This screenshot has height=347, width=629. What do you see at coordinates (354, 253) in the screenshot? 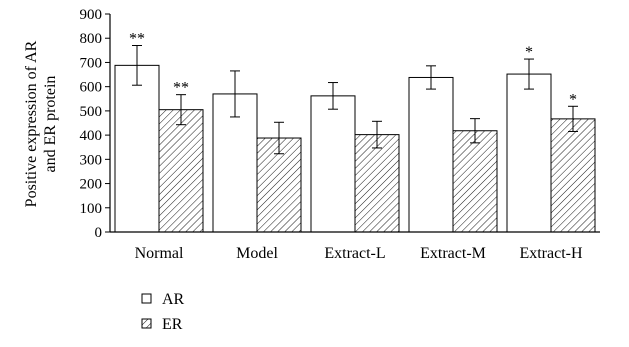
I see `x-category-label: Extract-L` at bounding box center [354, 253].